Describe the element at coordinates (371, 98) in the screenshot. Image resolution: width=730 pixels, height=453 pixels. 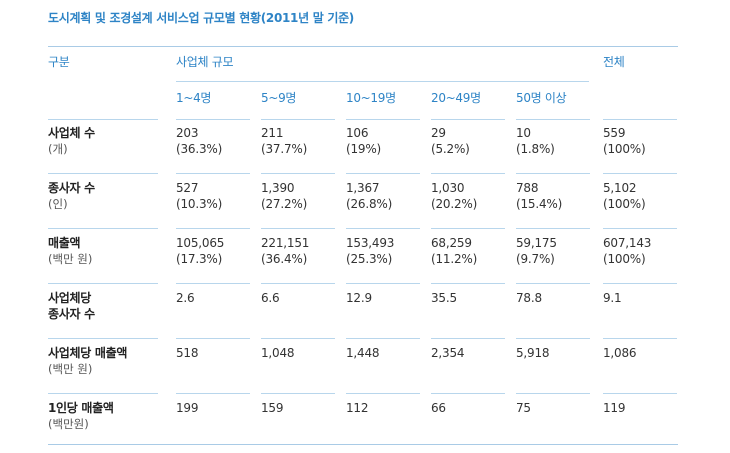
I see `header-size-3: 10~19명` at that location.